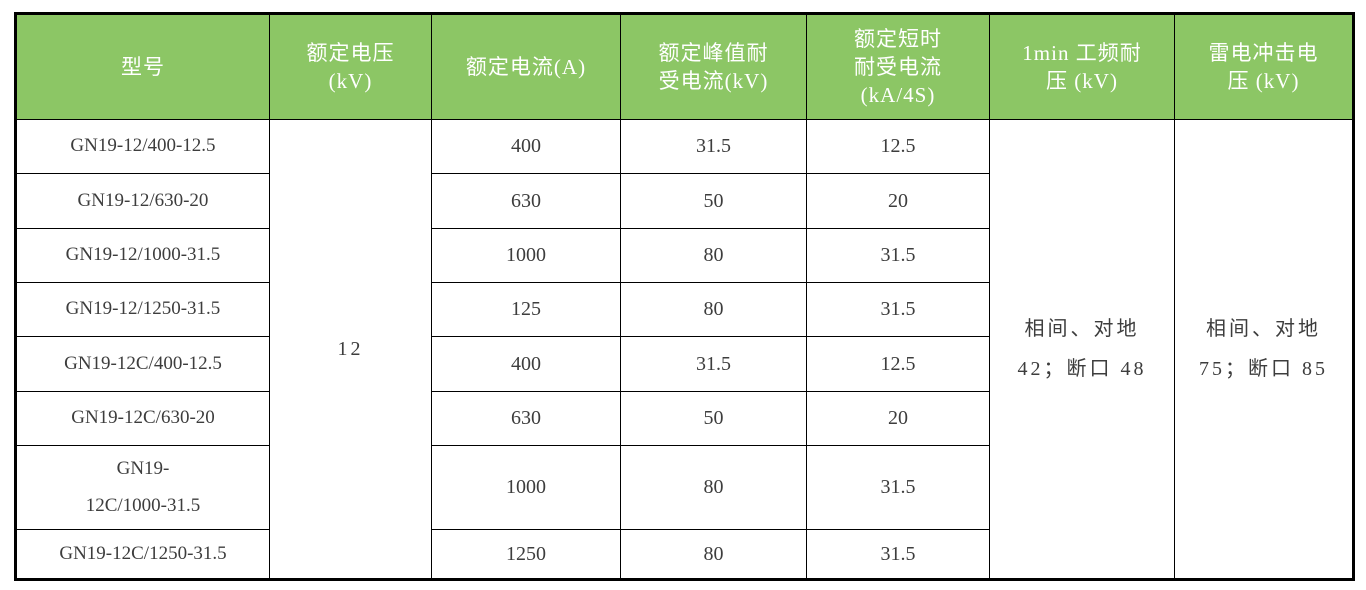  I want to click on header-cell-rated-current: 额定电流(A), so click(526, 66).